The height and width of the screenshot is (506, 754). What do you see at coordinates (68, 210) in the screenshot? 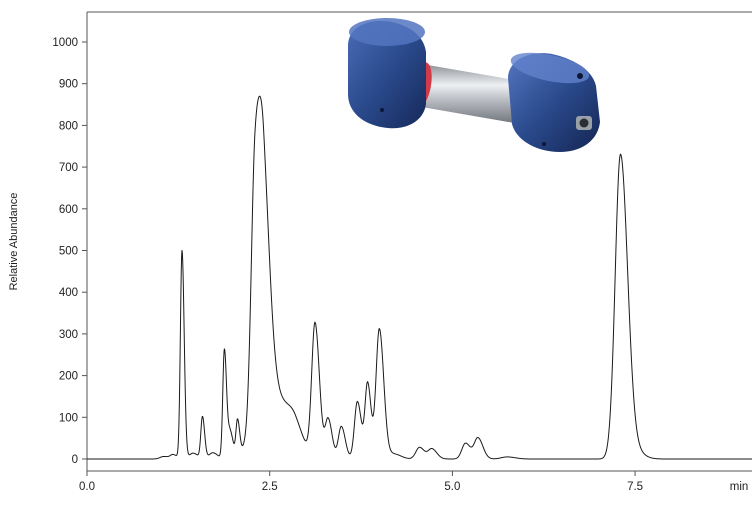
I see `y-tick-label: 600` at bounding box center [68, 210].